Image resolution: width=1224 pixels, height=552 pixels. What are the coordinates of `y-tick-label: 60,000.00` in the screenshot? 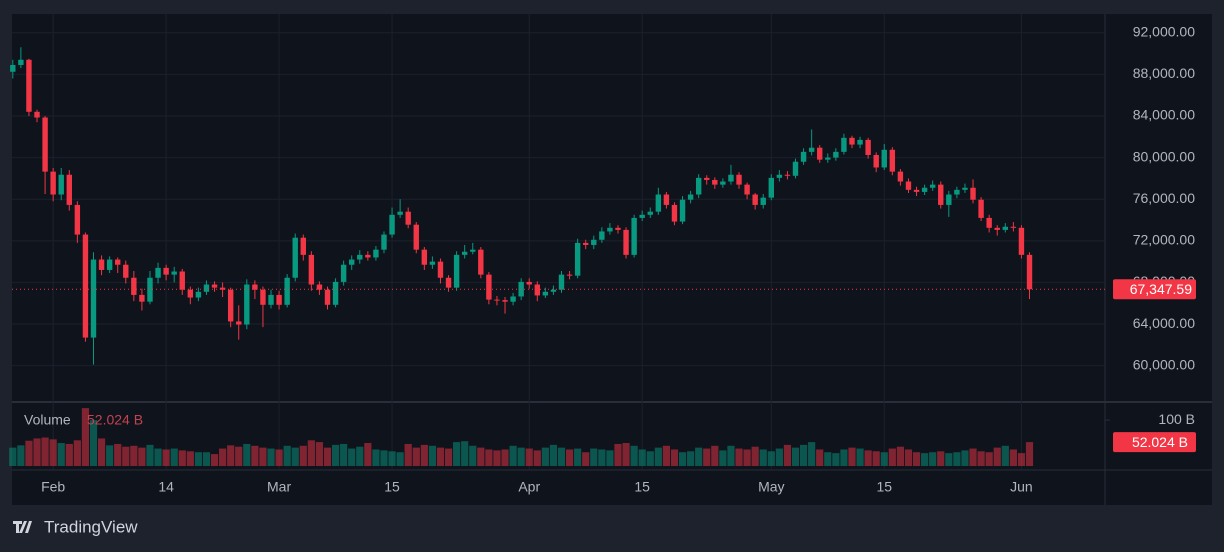 It's located at (1164, 364).